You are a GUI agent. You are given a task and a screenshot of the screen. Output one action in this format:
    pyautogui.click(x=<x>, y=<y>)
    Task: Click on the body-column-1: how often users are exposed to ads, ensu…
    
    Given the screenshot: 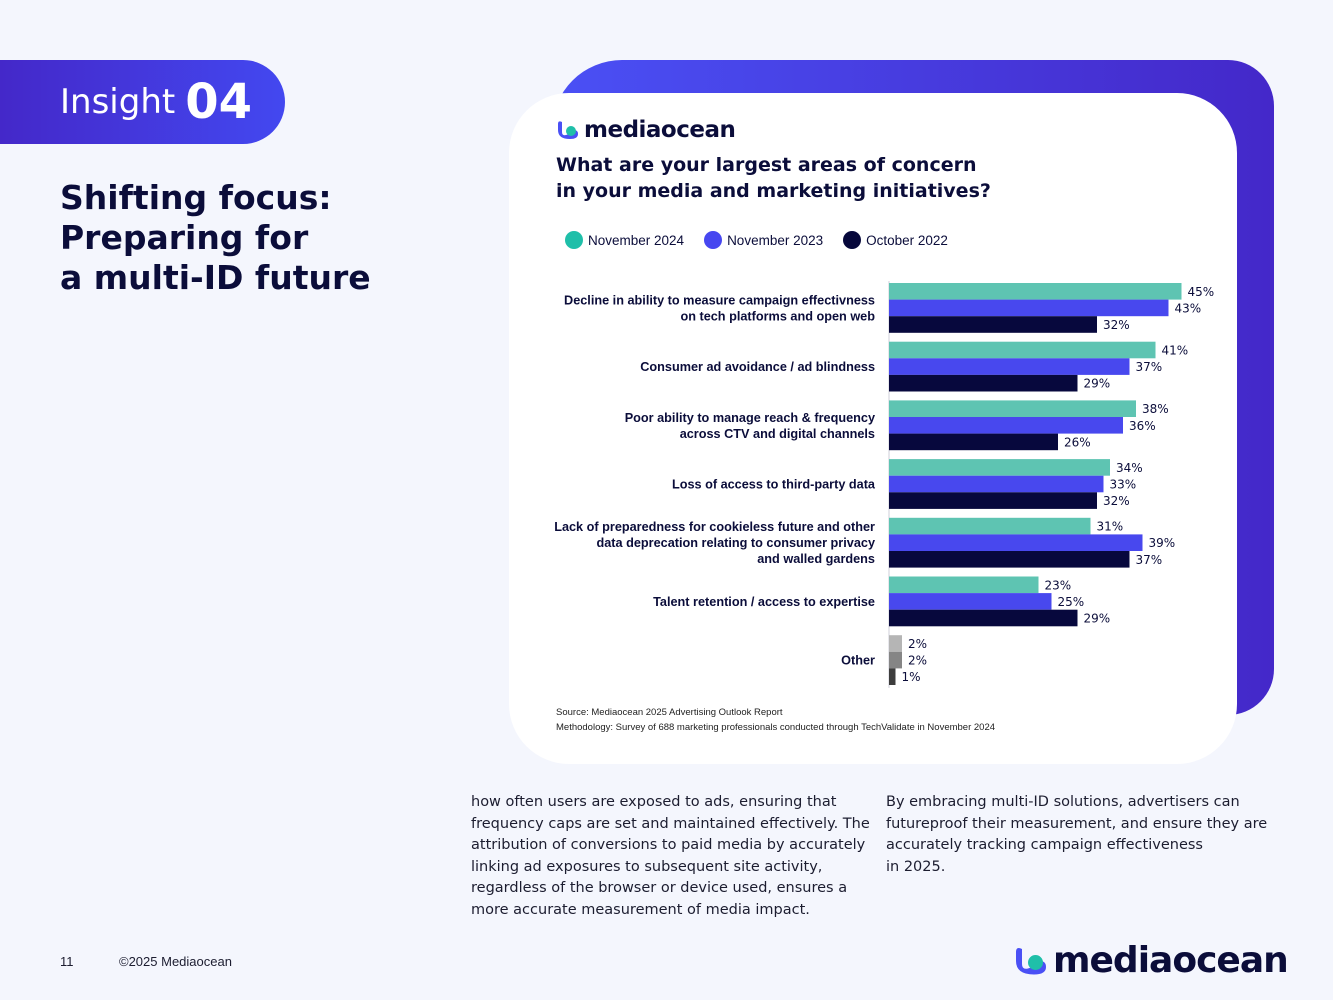 What is the action you would take?
    pyautogui.click(x=670, y=857)
    